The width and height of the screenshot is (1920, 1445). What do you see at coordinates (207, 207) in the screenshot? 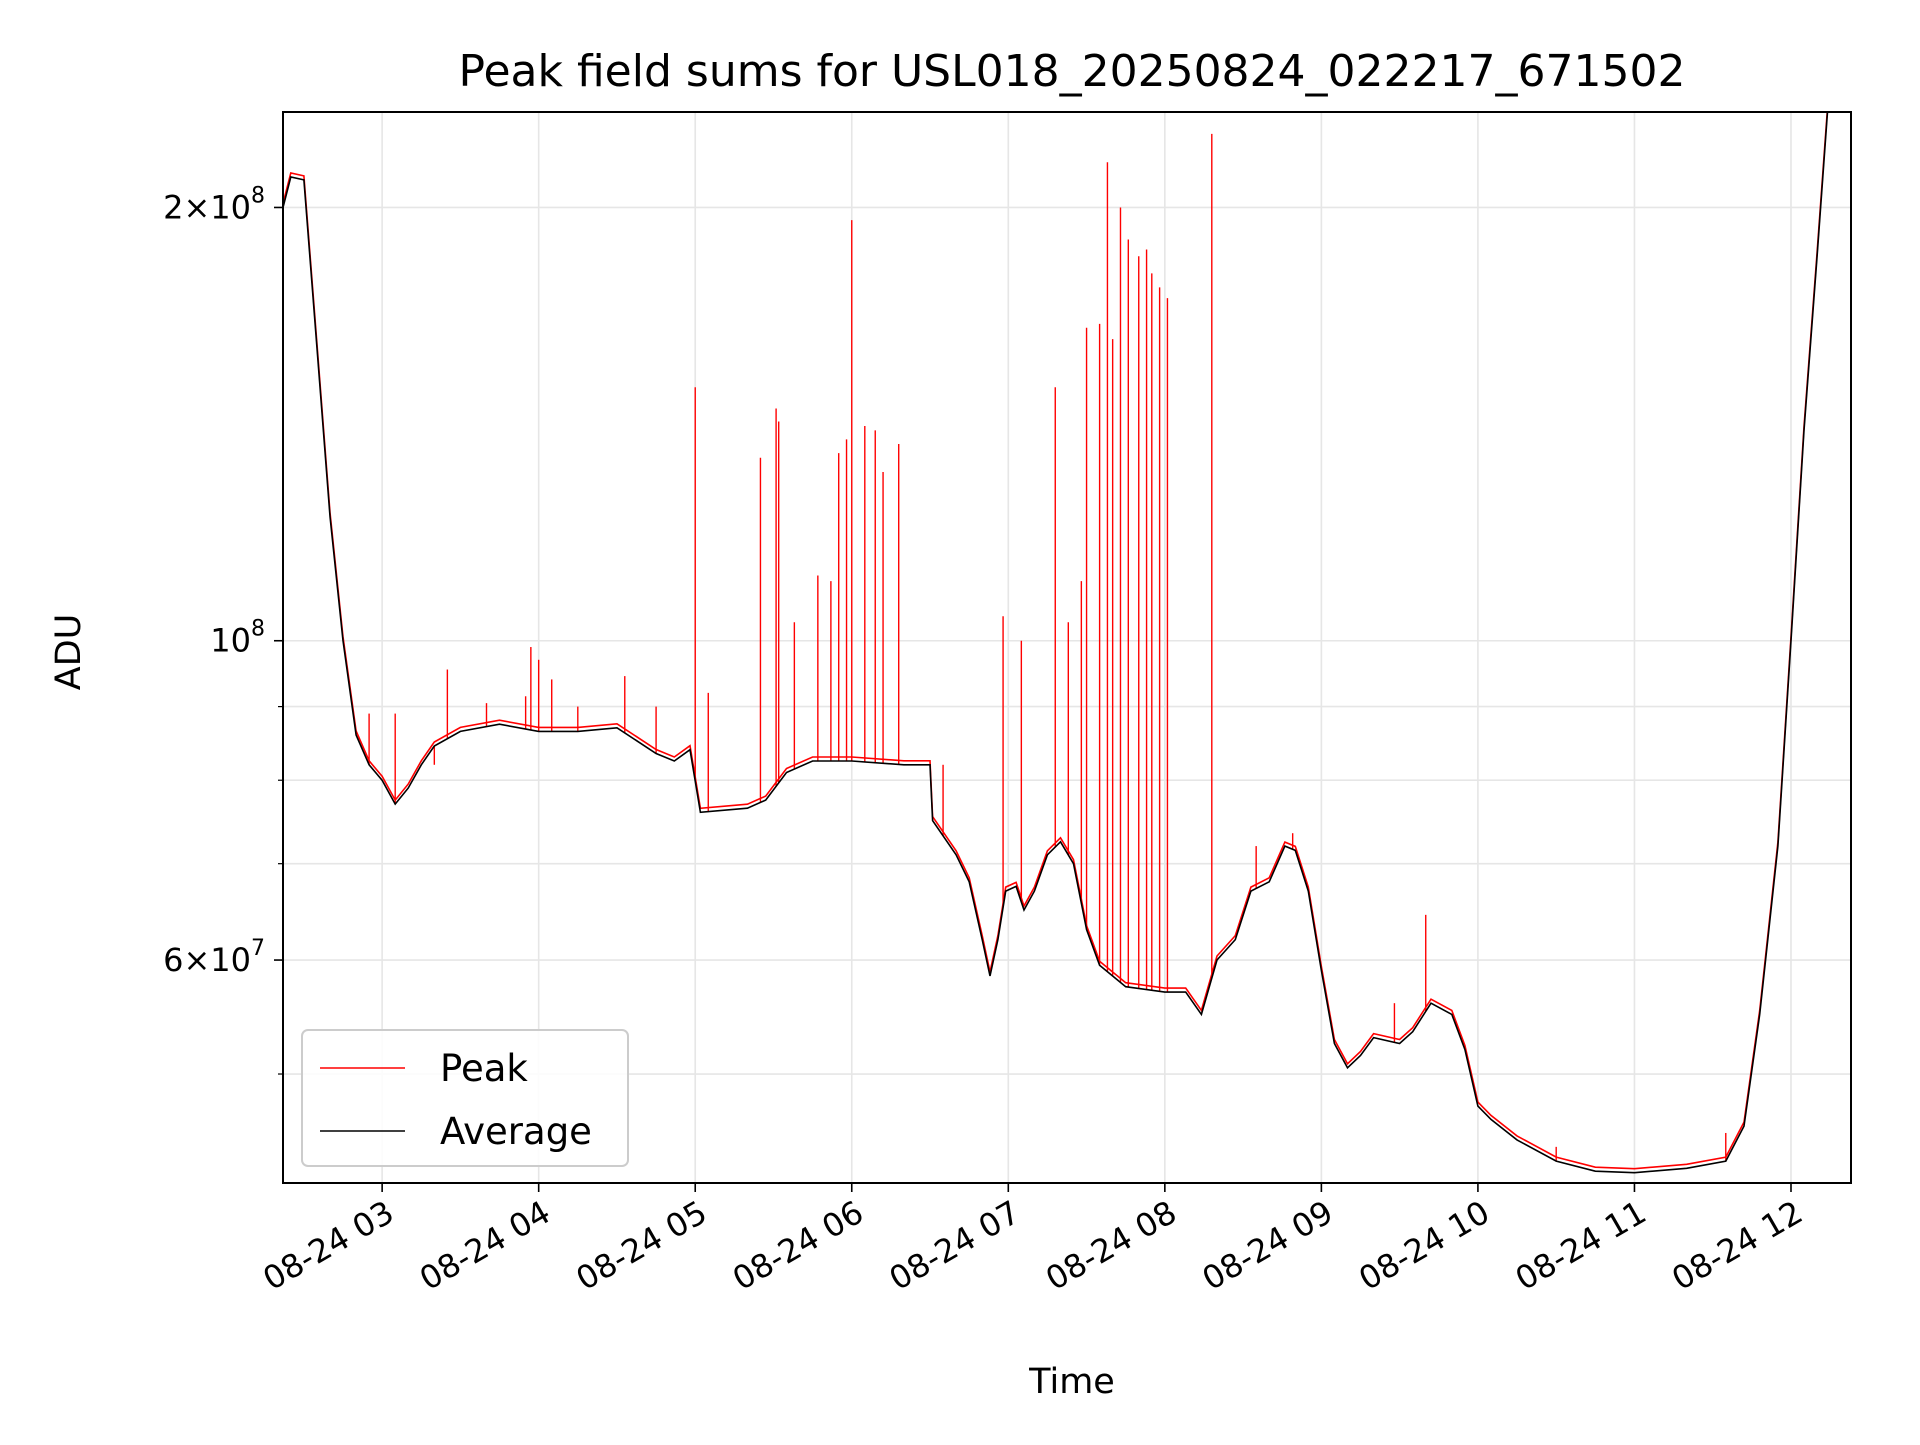
I see `y-tick-base: 2×10` at bounding box center [207, 207].